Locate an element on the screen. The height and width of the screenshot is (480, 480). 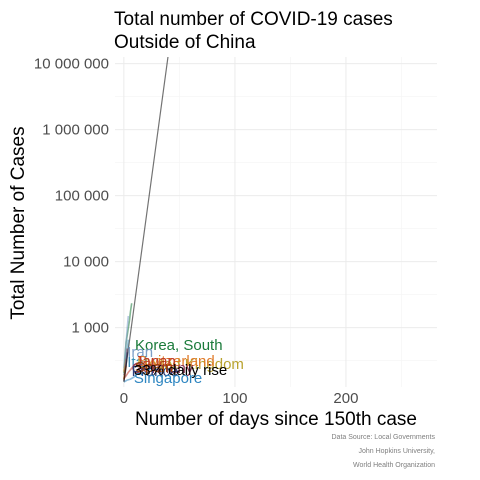
series-label: Japan is located at coordinates (155, 361).